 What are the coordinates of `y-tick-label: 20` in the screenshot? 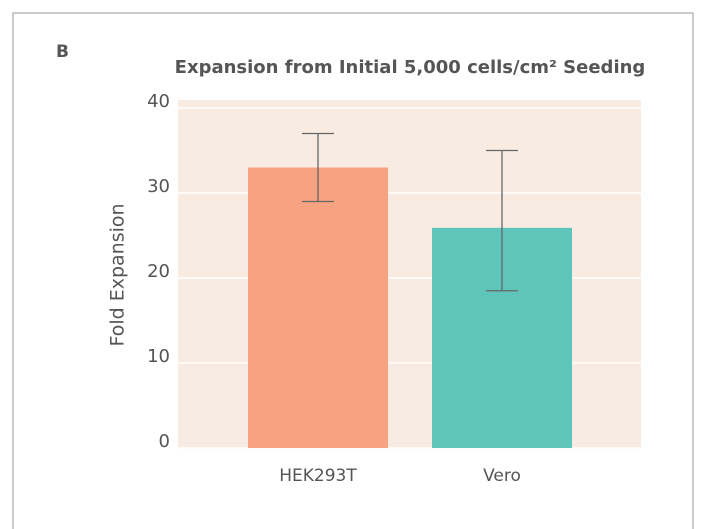 It's located at (158, 271).